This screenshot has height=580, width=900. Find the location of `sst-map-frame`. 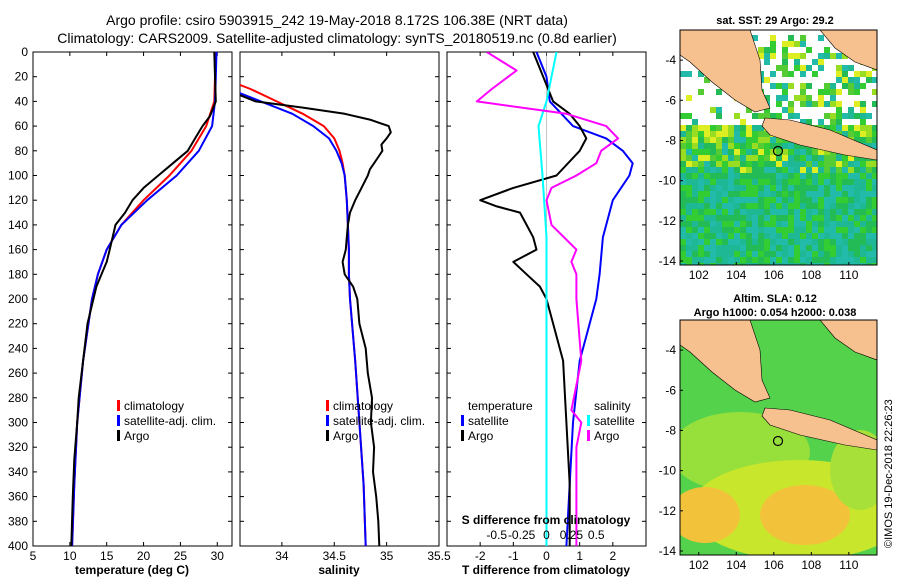

sst-map-frame is located at coordinates (778, 147).